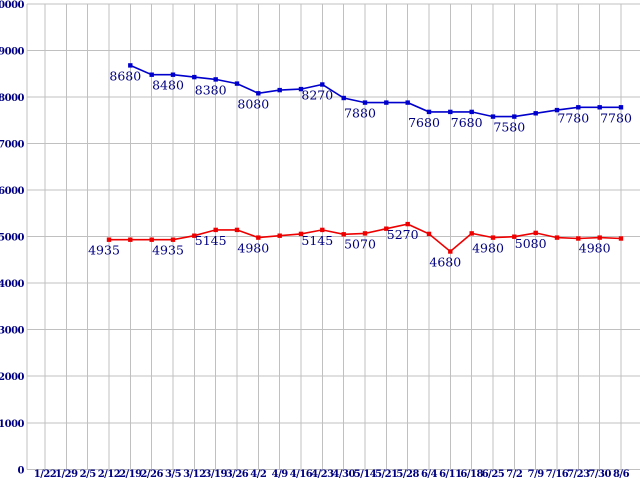 The width and height of the screenshot is (640, 480). Describe the element at coordinates (12, 331) in the screenshot. I see `y-tick-label: 3000` at that location.